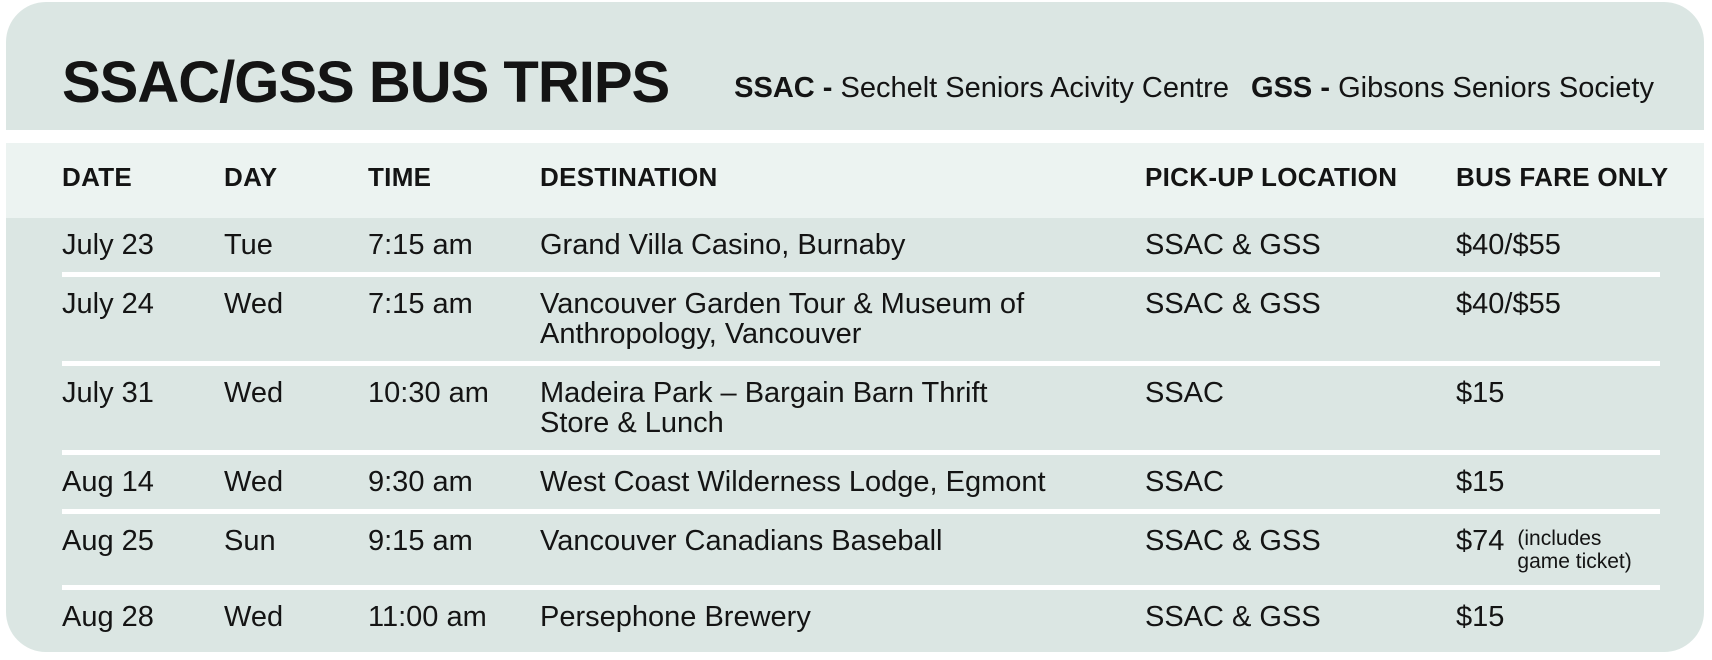 The width and height of the screenshot is (1712, 660). I want to click on title-table-divider, so click(855, 136).